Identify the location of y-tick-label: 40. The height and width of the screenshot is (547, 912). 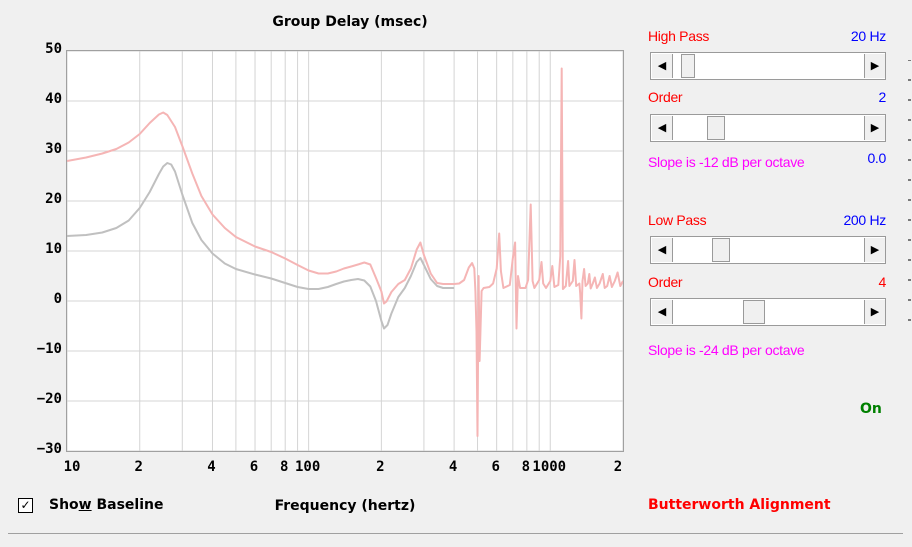
(53, 99).